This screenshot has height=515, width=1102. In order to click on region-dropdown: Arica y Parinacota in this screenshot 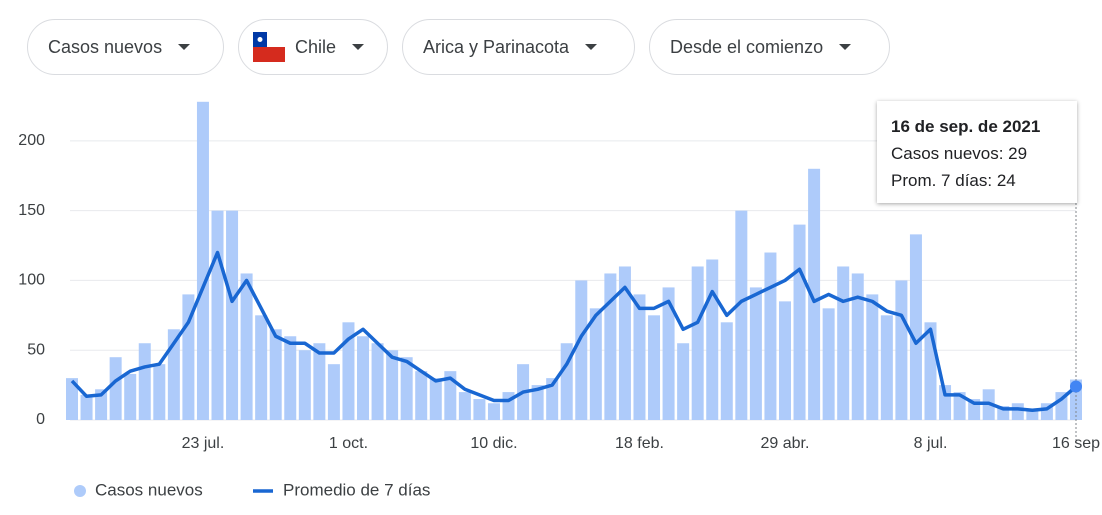, I will do `click(518, 47)`.